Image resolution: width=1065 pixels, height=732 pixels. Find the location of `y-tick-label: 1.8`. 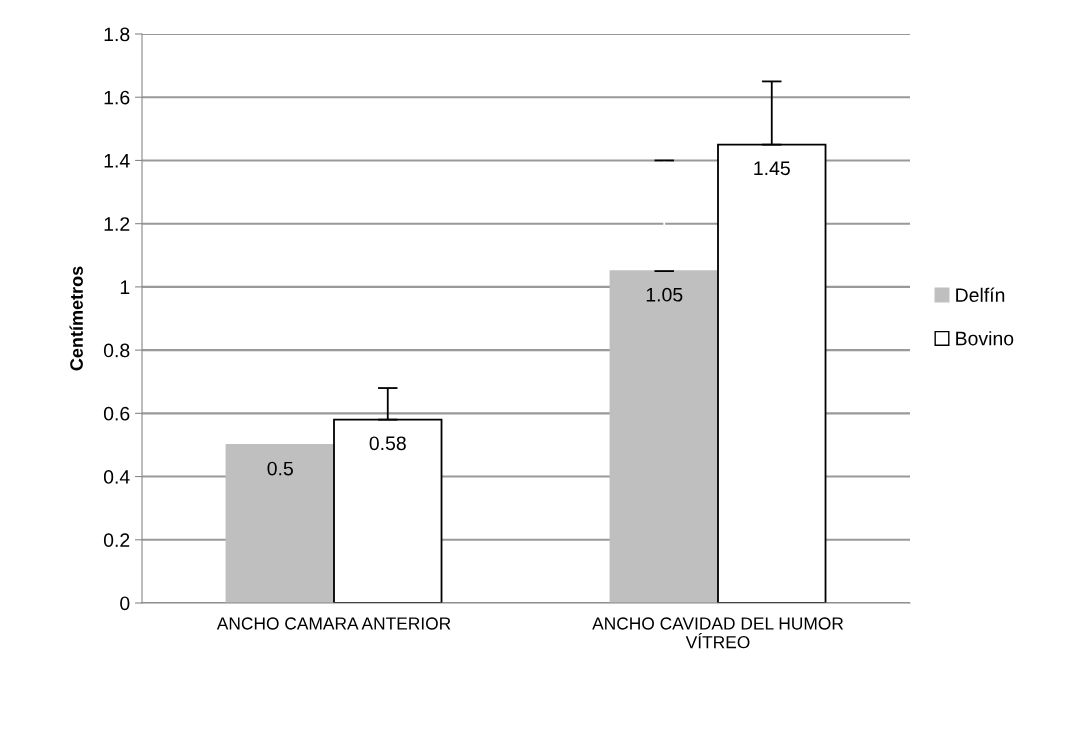

y-tick-label: 1.8 is located at coordinates (117, 34).